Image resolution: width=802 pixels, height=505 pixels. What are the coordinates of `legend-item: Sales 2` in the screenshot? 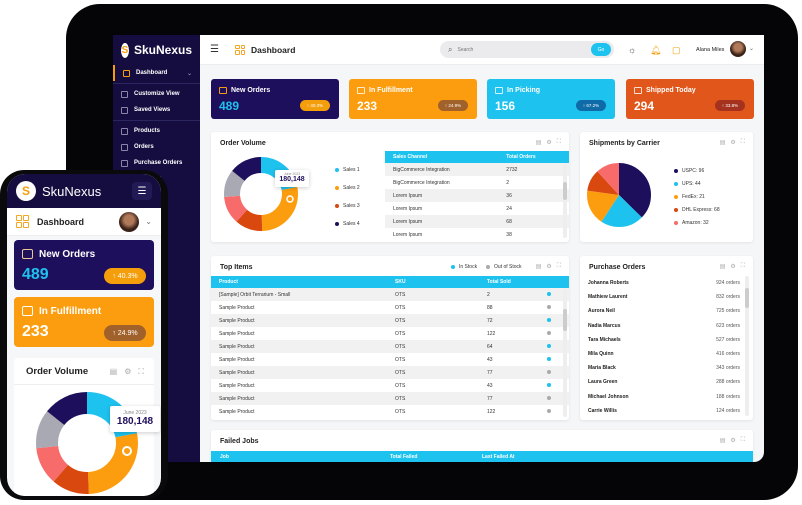 It's located at (347, 188).